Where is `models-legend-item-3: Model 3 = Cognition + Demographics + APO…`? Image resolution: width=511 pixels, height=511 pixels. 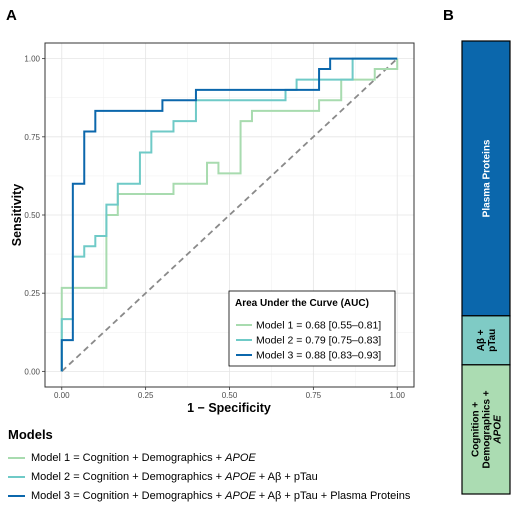 models-legend-item-3: Model 3 = Cognition + Demographics + APO… is located at coordinates (209, 496).